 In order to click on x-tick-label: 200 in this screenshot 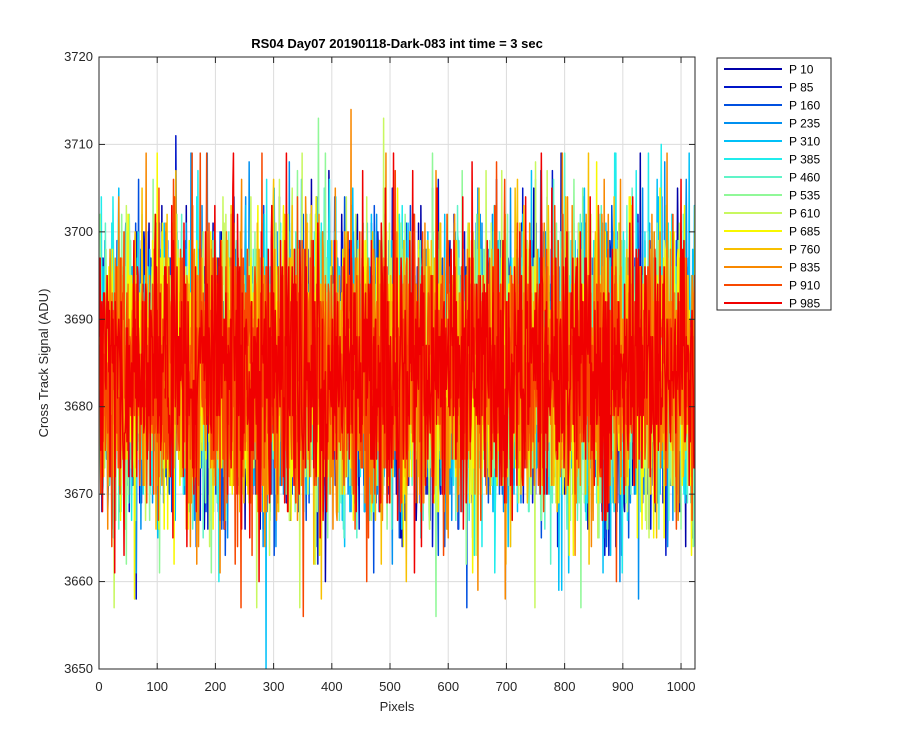, I will do `click(216, 686)`.